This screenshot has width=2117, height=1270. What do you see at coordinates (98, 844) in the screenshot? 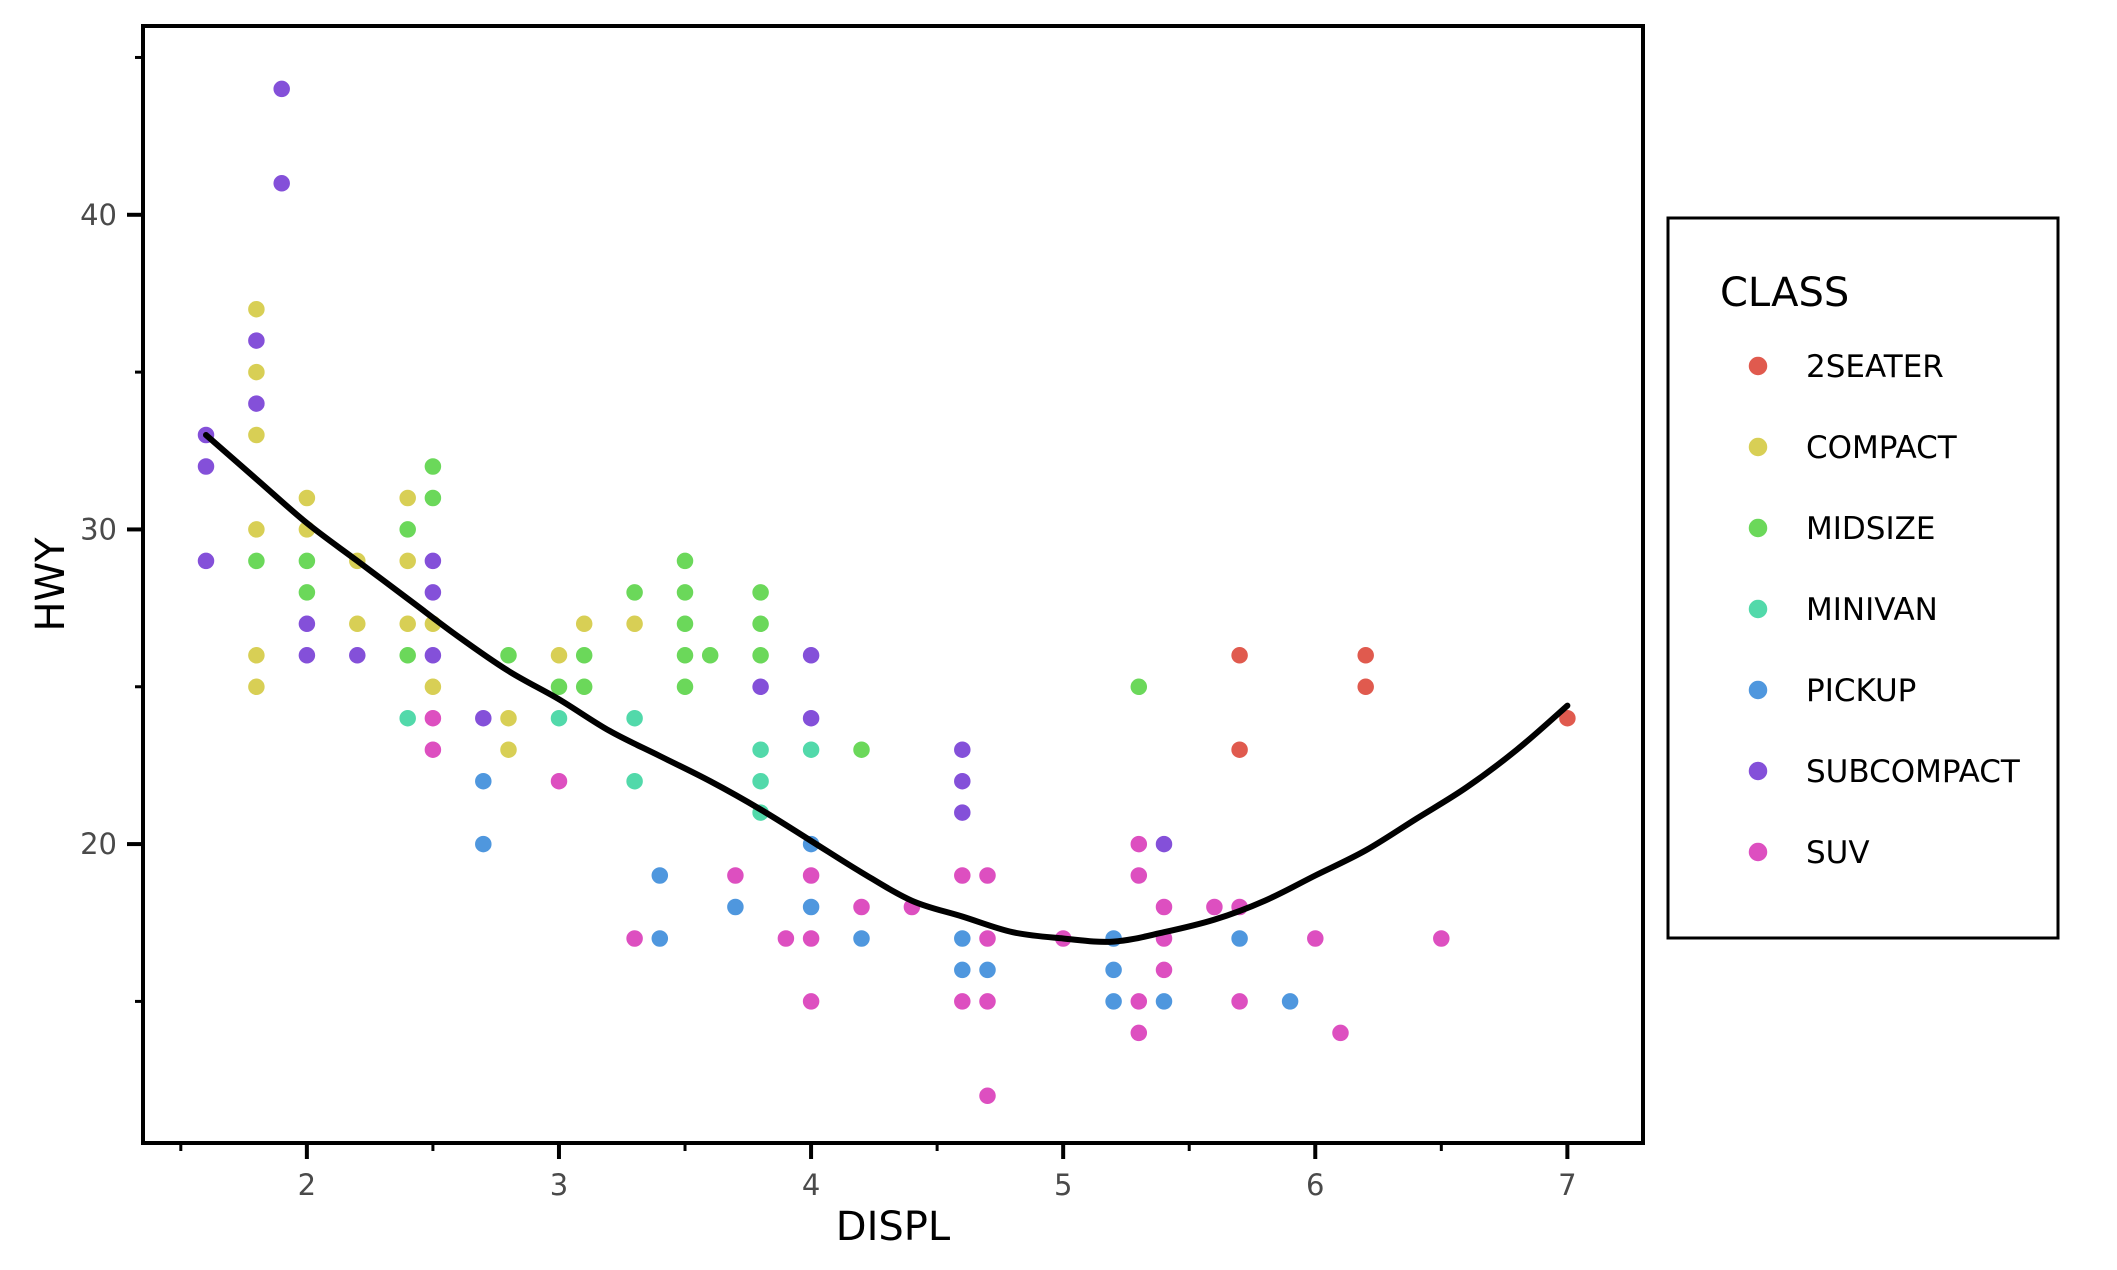
I see `y-tick-label: 20` at bounding box center [98, 844].